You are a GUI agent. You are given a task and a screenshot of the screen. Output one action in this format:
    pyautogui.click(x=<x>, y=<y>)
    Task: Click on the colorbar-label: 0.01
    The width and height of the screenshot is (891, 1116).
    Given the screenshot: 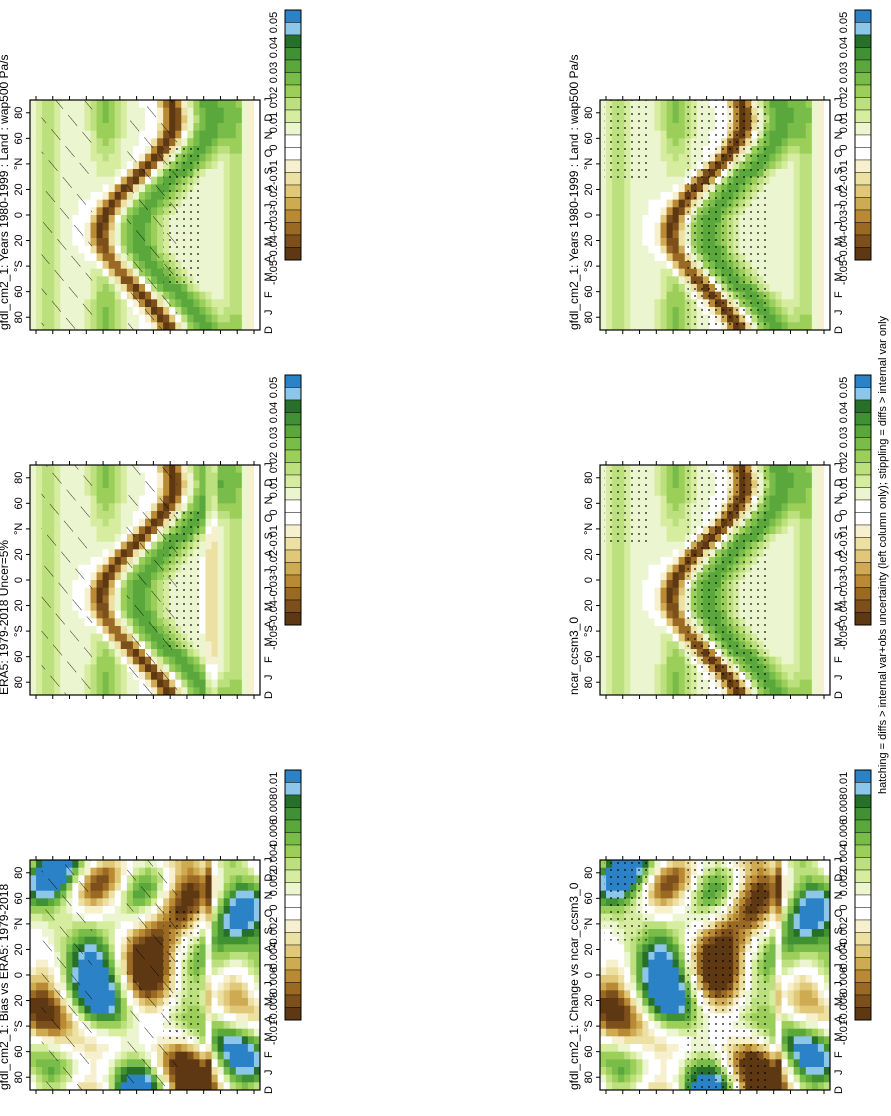 What is the action you would take?
    pyautogui.click(x=274, y=122)
    